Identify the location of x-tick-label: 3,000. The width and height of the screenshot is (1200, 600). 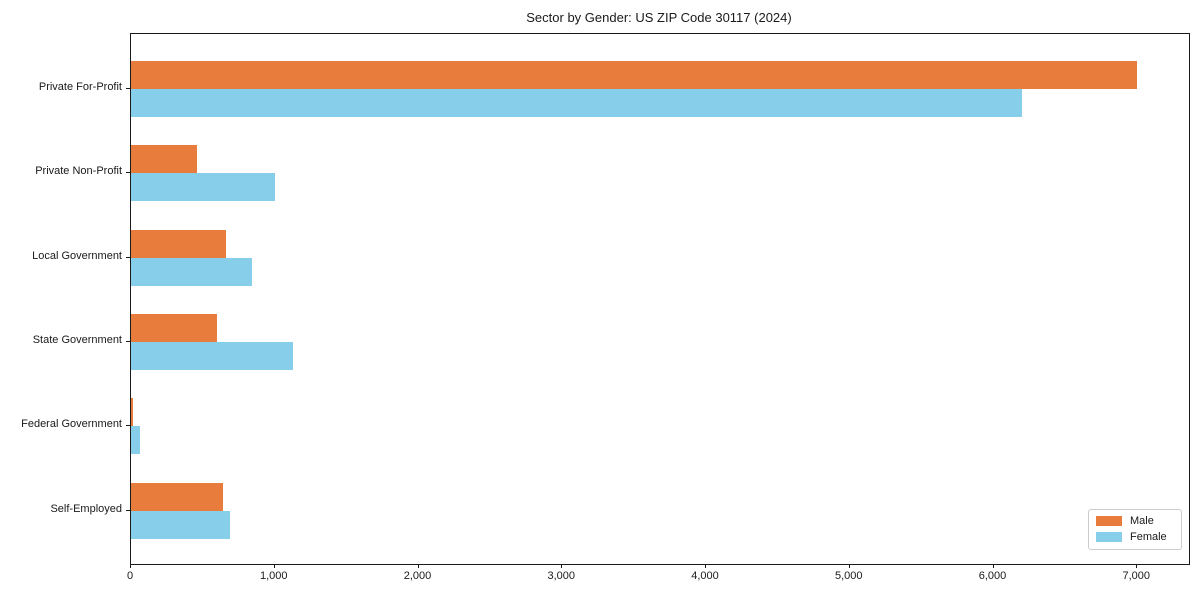
(561, 576).